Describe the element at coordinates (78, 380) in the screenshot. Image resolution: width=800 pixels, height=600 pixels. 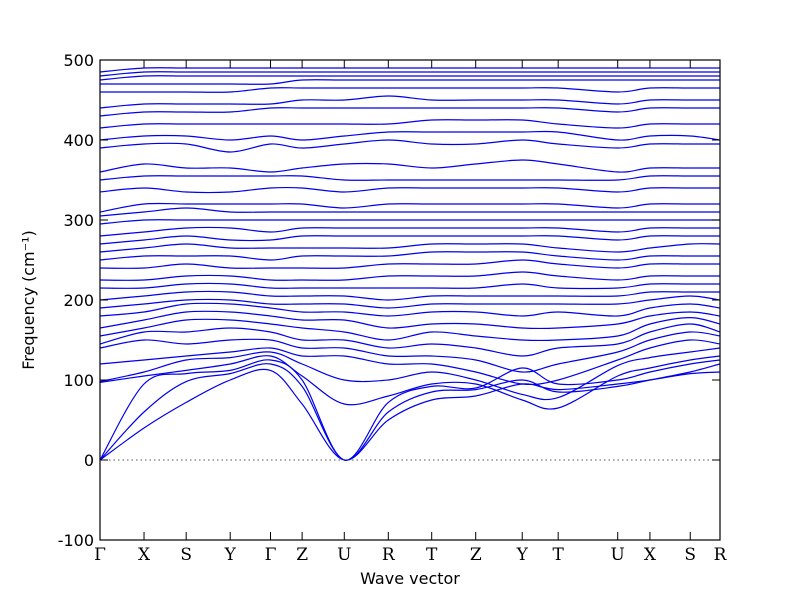
I see `y-tick-label: 100` at that location.